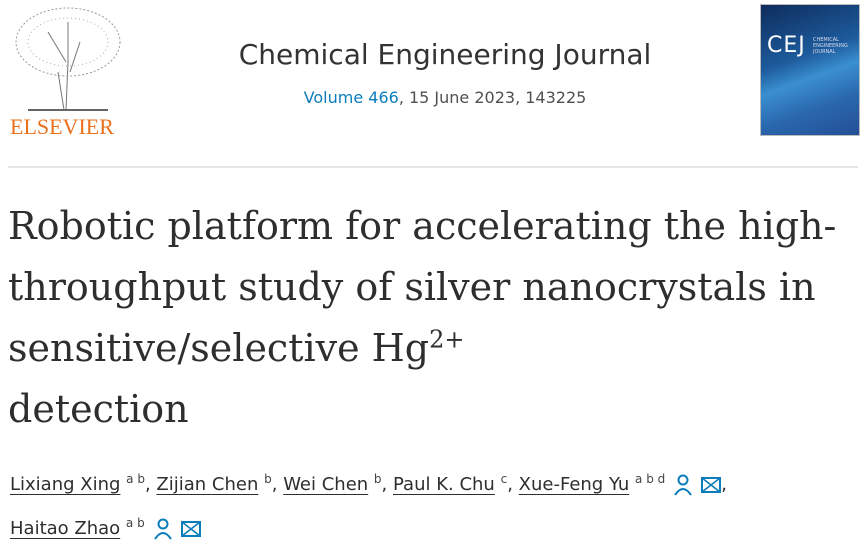 The width and height of the screenshot is (864, 548). I want to click on cover-title: CEJ, so click(786, 45).